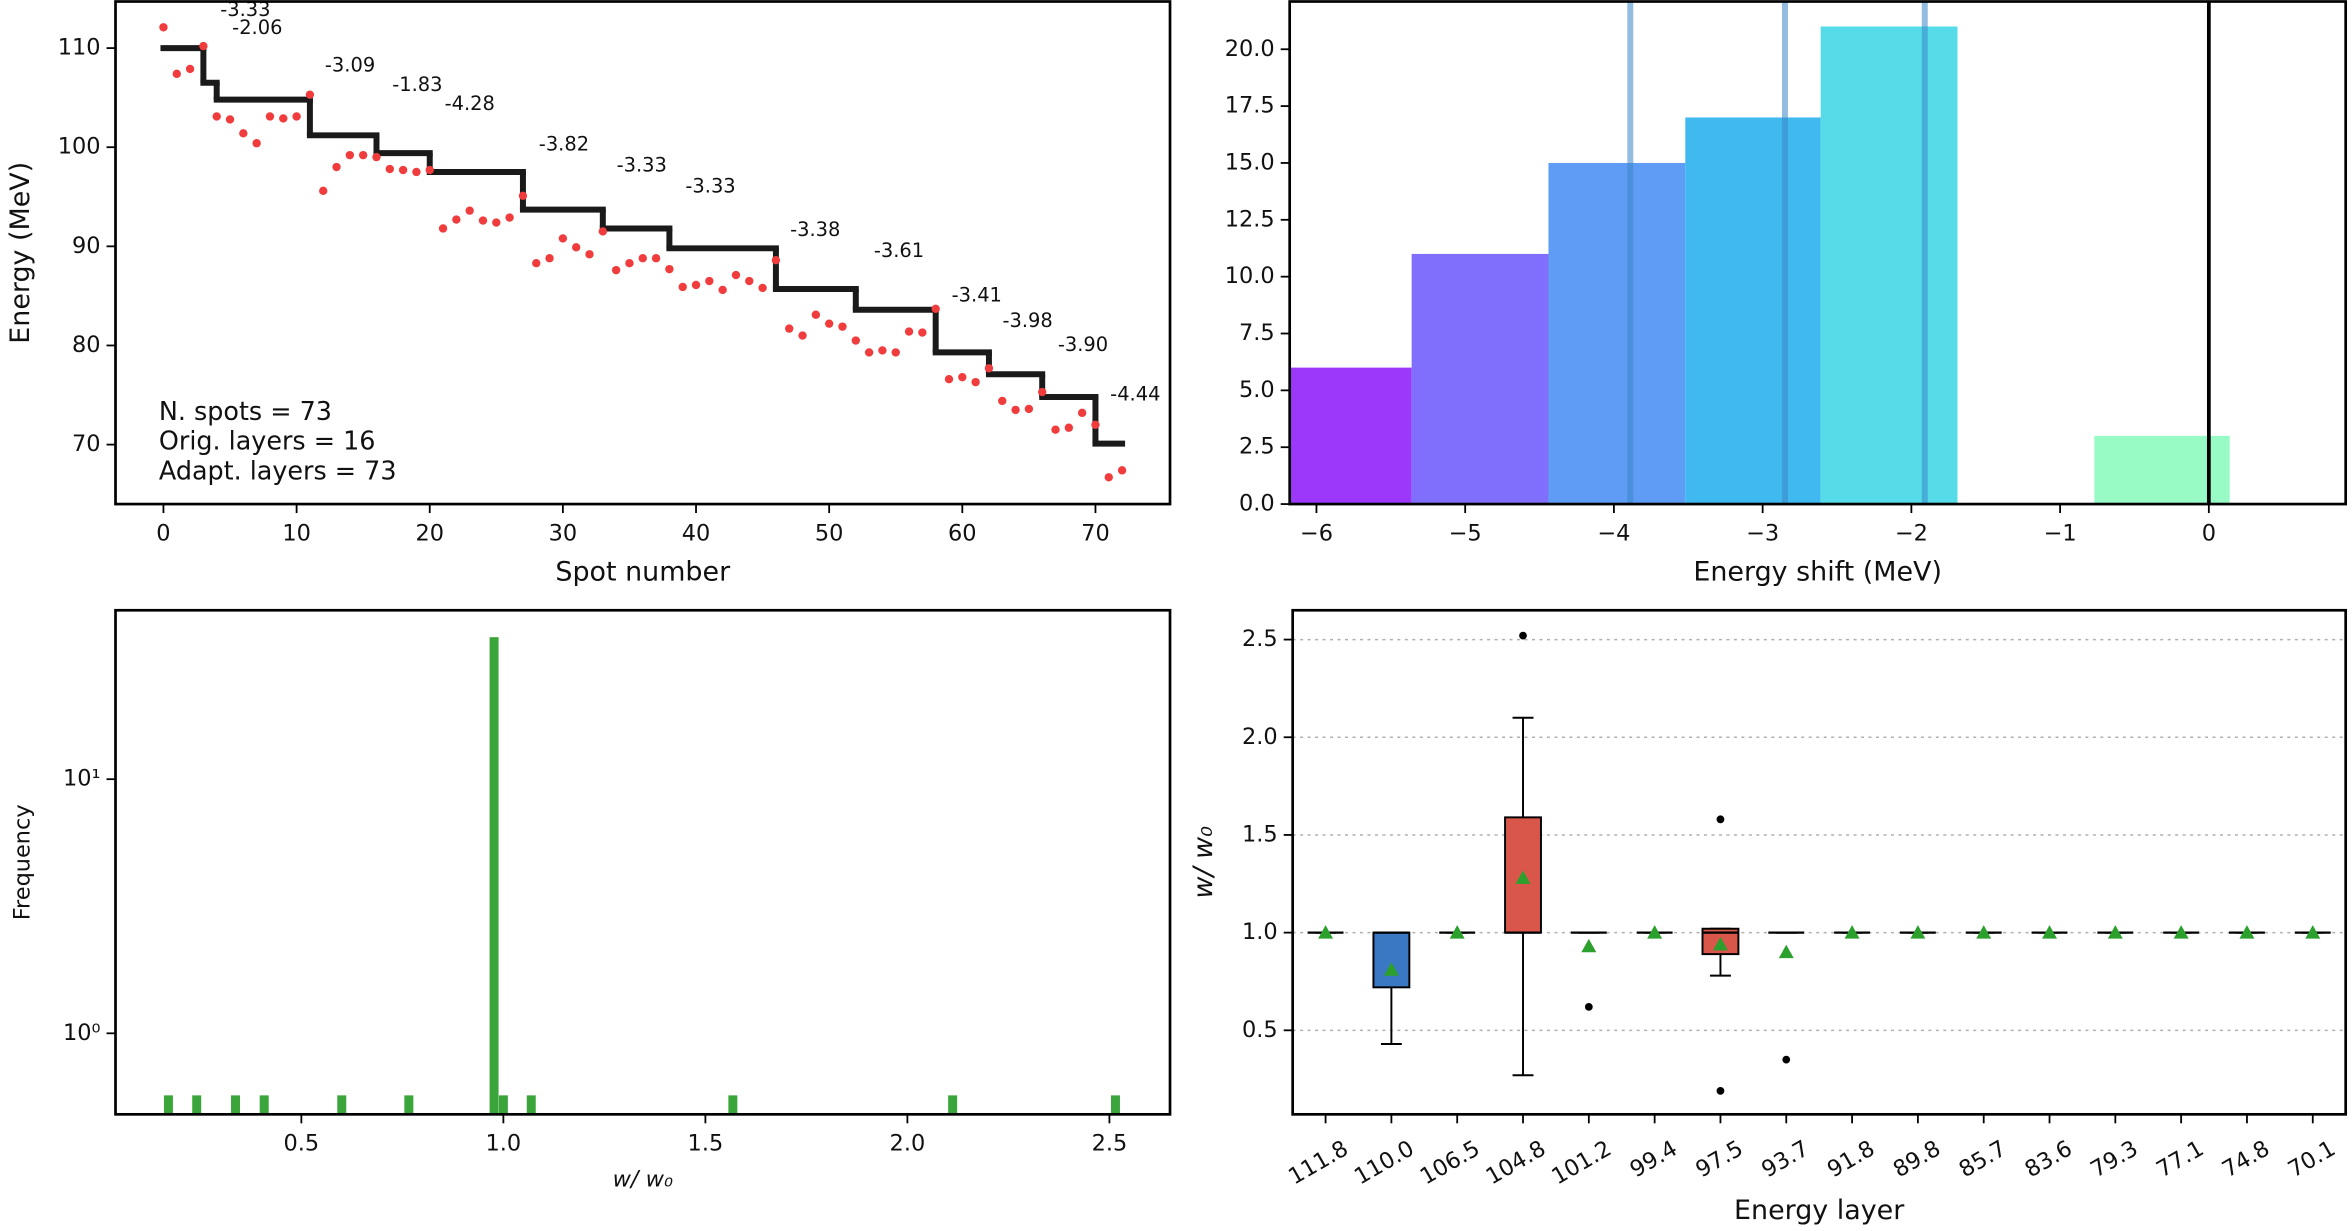 This screenshot has width=2352, height=1231. Describe the element at coordinates (962, 533) in the screenshot. I see `x-tick-label: 60` at that location.